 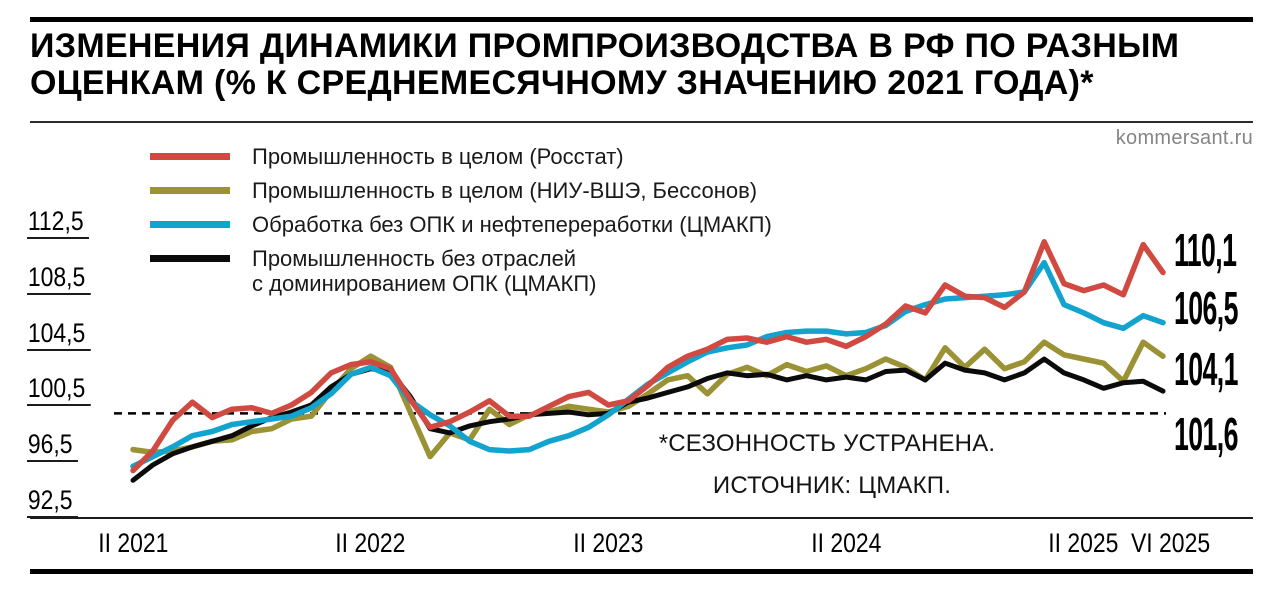 I want to click on header-divider, so click(x=641, y=122).